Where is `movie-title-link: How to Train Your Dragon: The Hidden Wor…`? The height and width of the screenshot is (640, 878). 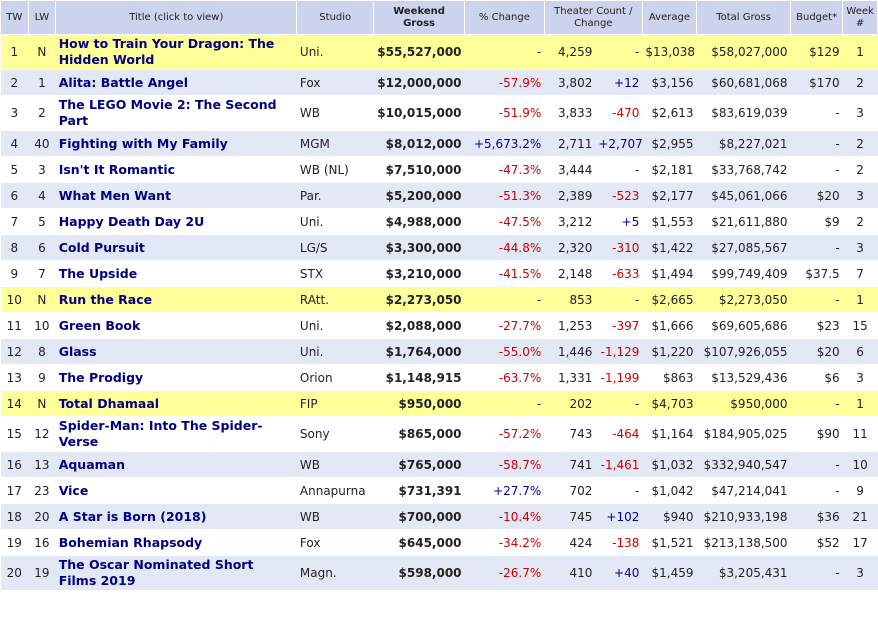
movie-title-link: How to Train Your Dragon: The Hidden Wor… is located at coordinates (166, 51).